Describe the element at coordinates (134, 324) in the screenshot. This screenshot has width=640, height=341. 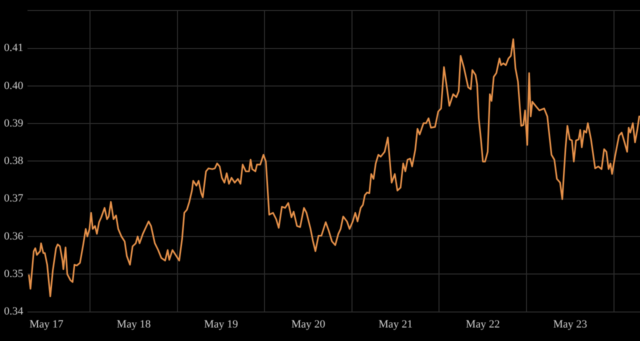
I see `x-tick-label: May 18` at that location.